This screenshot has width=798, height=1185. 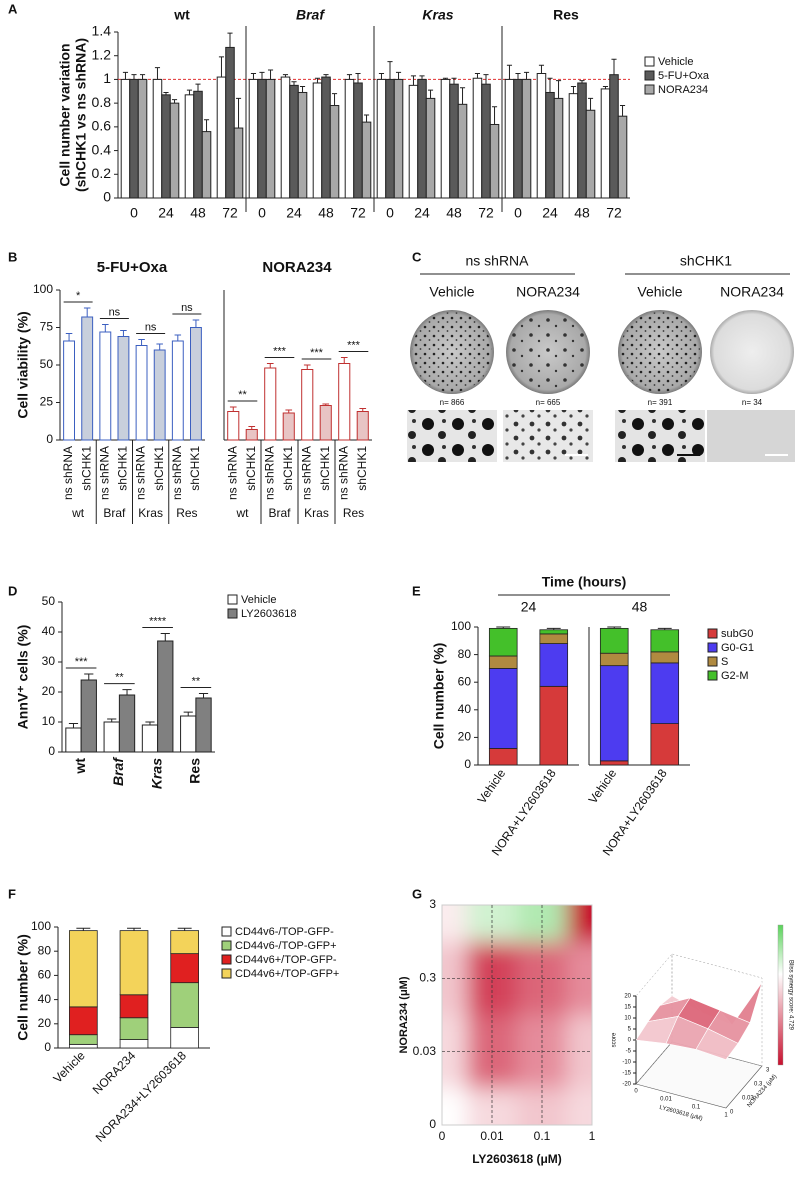 I want to click on x-tick-label: wt, so click(x=80, y=766).